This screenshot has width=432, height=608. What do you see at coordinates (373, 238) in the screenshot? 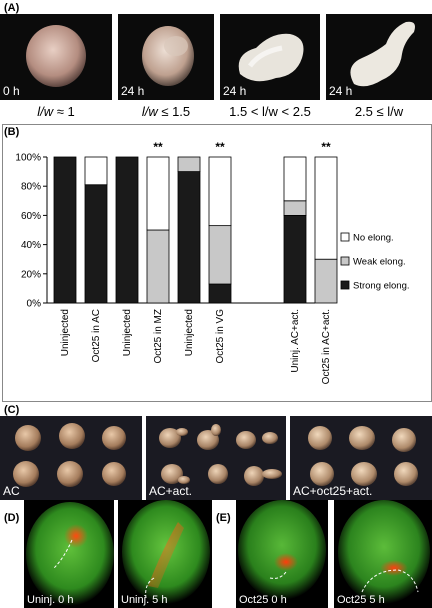
I see `legend-label: No elong.` at bounding box center [373, 238].